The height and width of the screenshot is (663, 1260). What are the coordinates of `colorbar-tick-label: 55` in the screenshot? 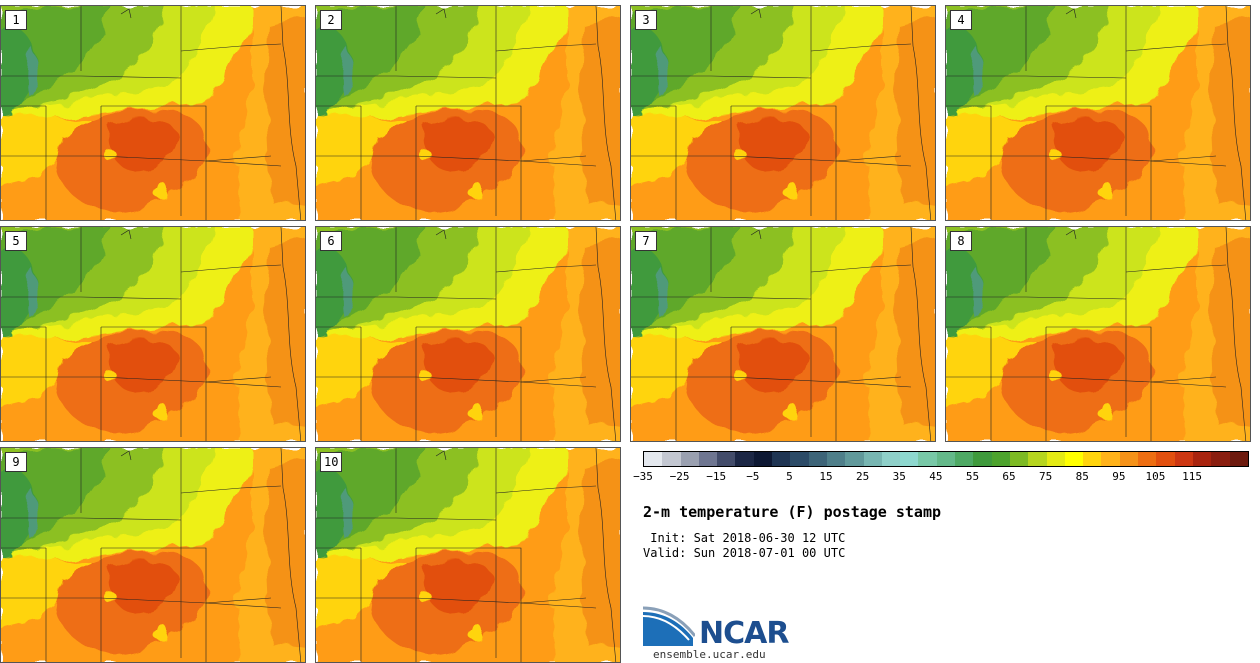 It's located at (972, 476).